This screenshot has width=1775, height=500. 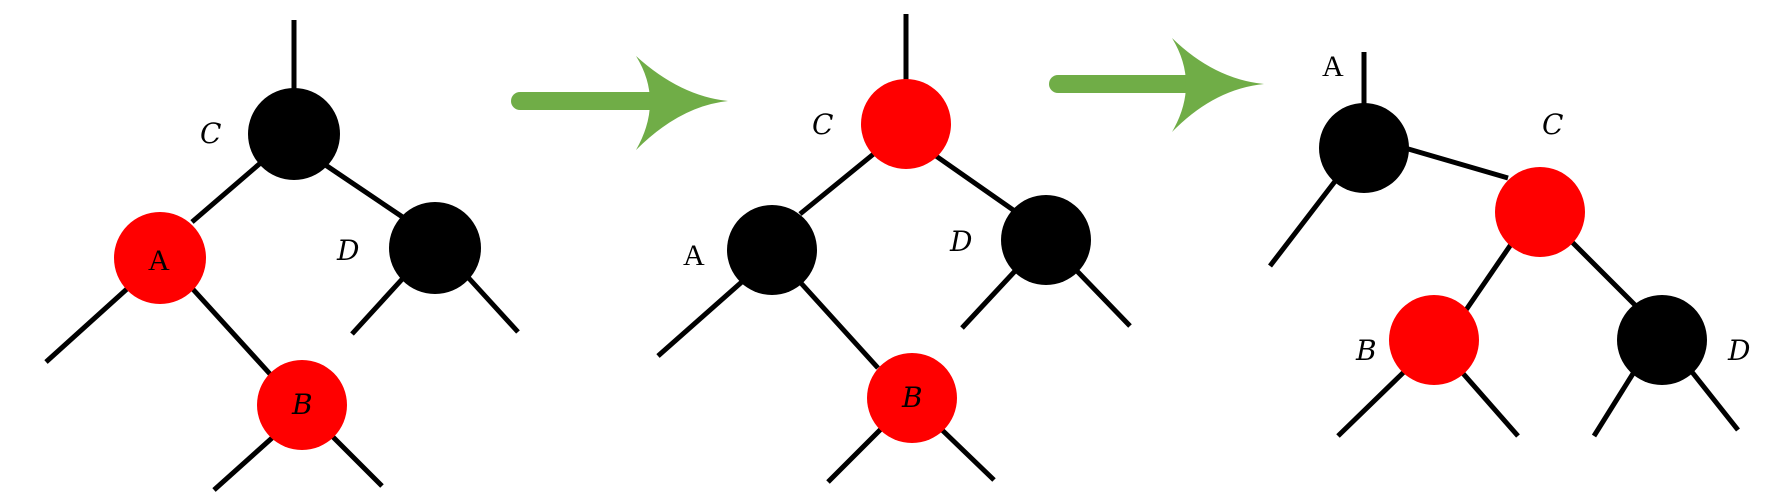 What do you see at coordinates (1046, 240) in the screenshot?
I see `stage2-node-d` at bounding box center [1046, 240].